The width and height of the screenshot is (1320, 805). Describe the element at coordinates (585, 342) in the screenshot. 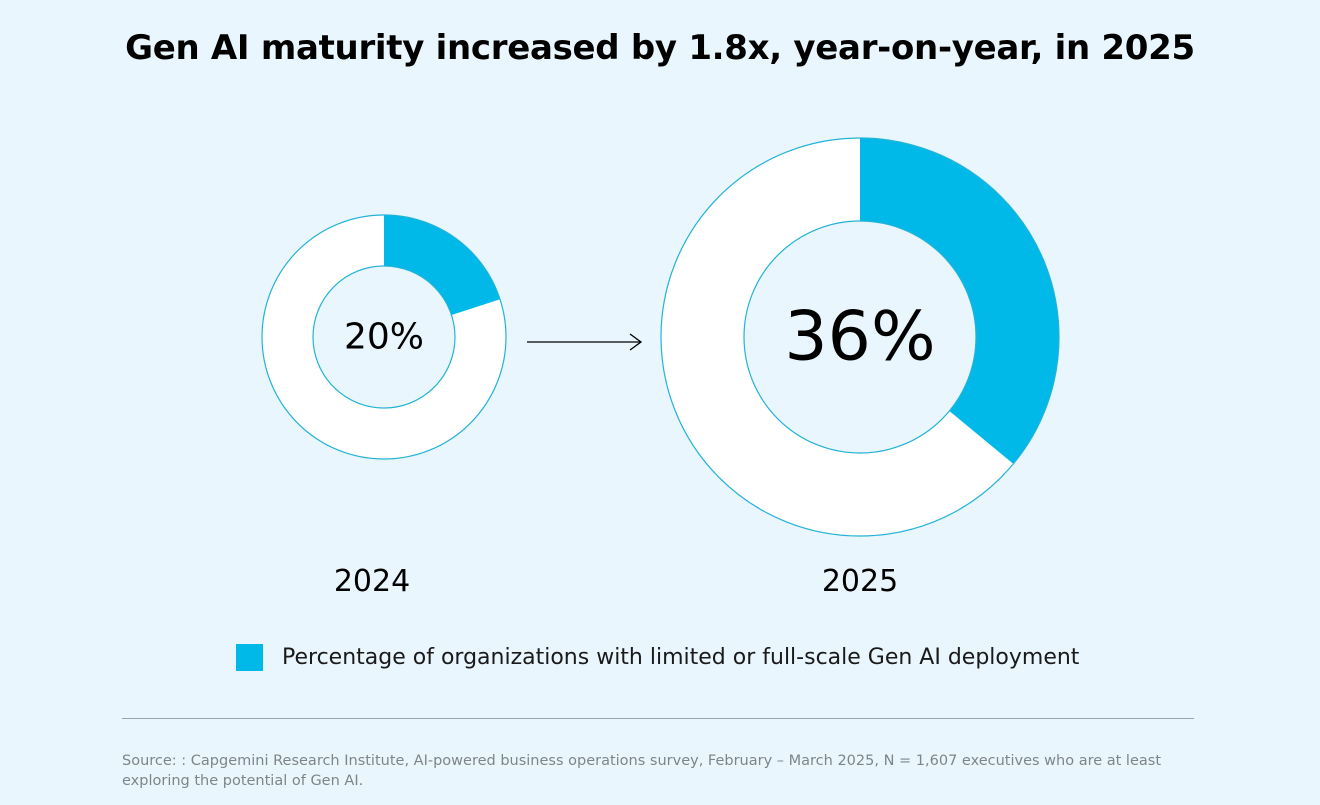

I see `growth-arrow` at that location.